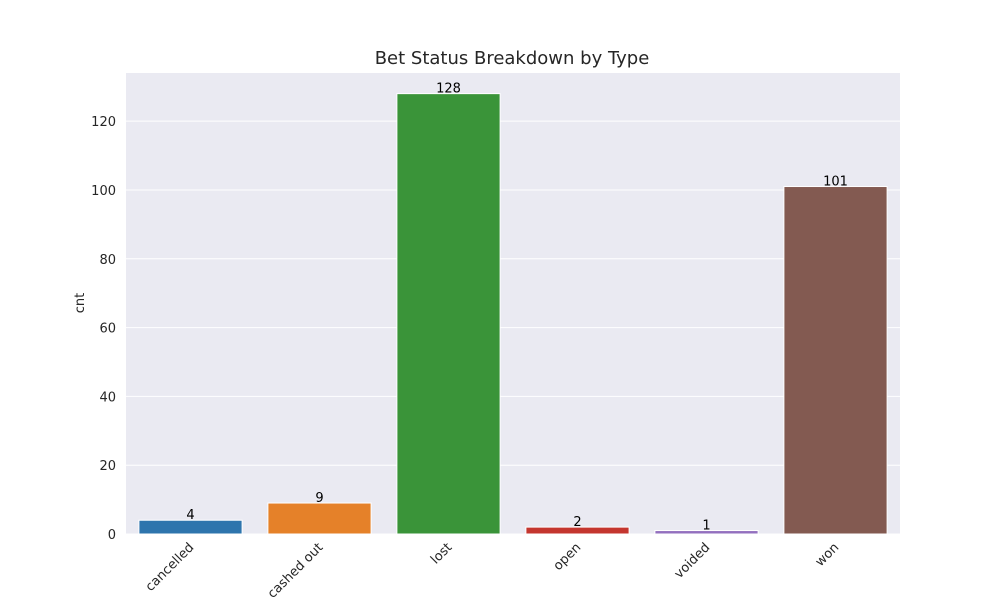  Describe the element at coordinates (170, 567) in the screenshot. I see `x-tick-label: cancelled` at that location.